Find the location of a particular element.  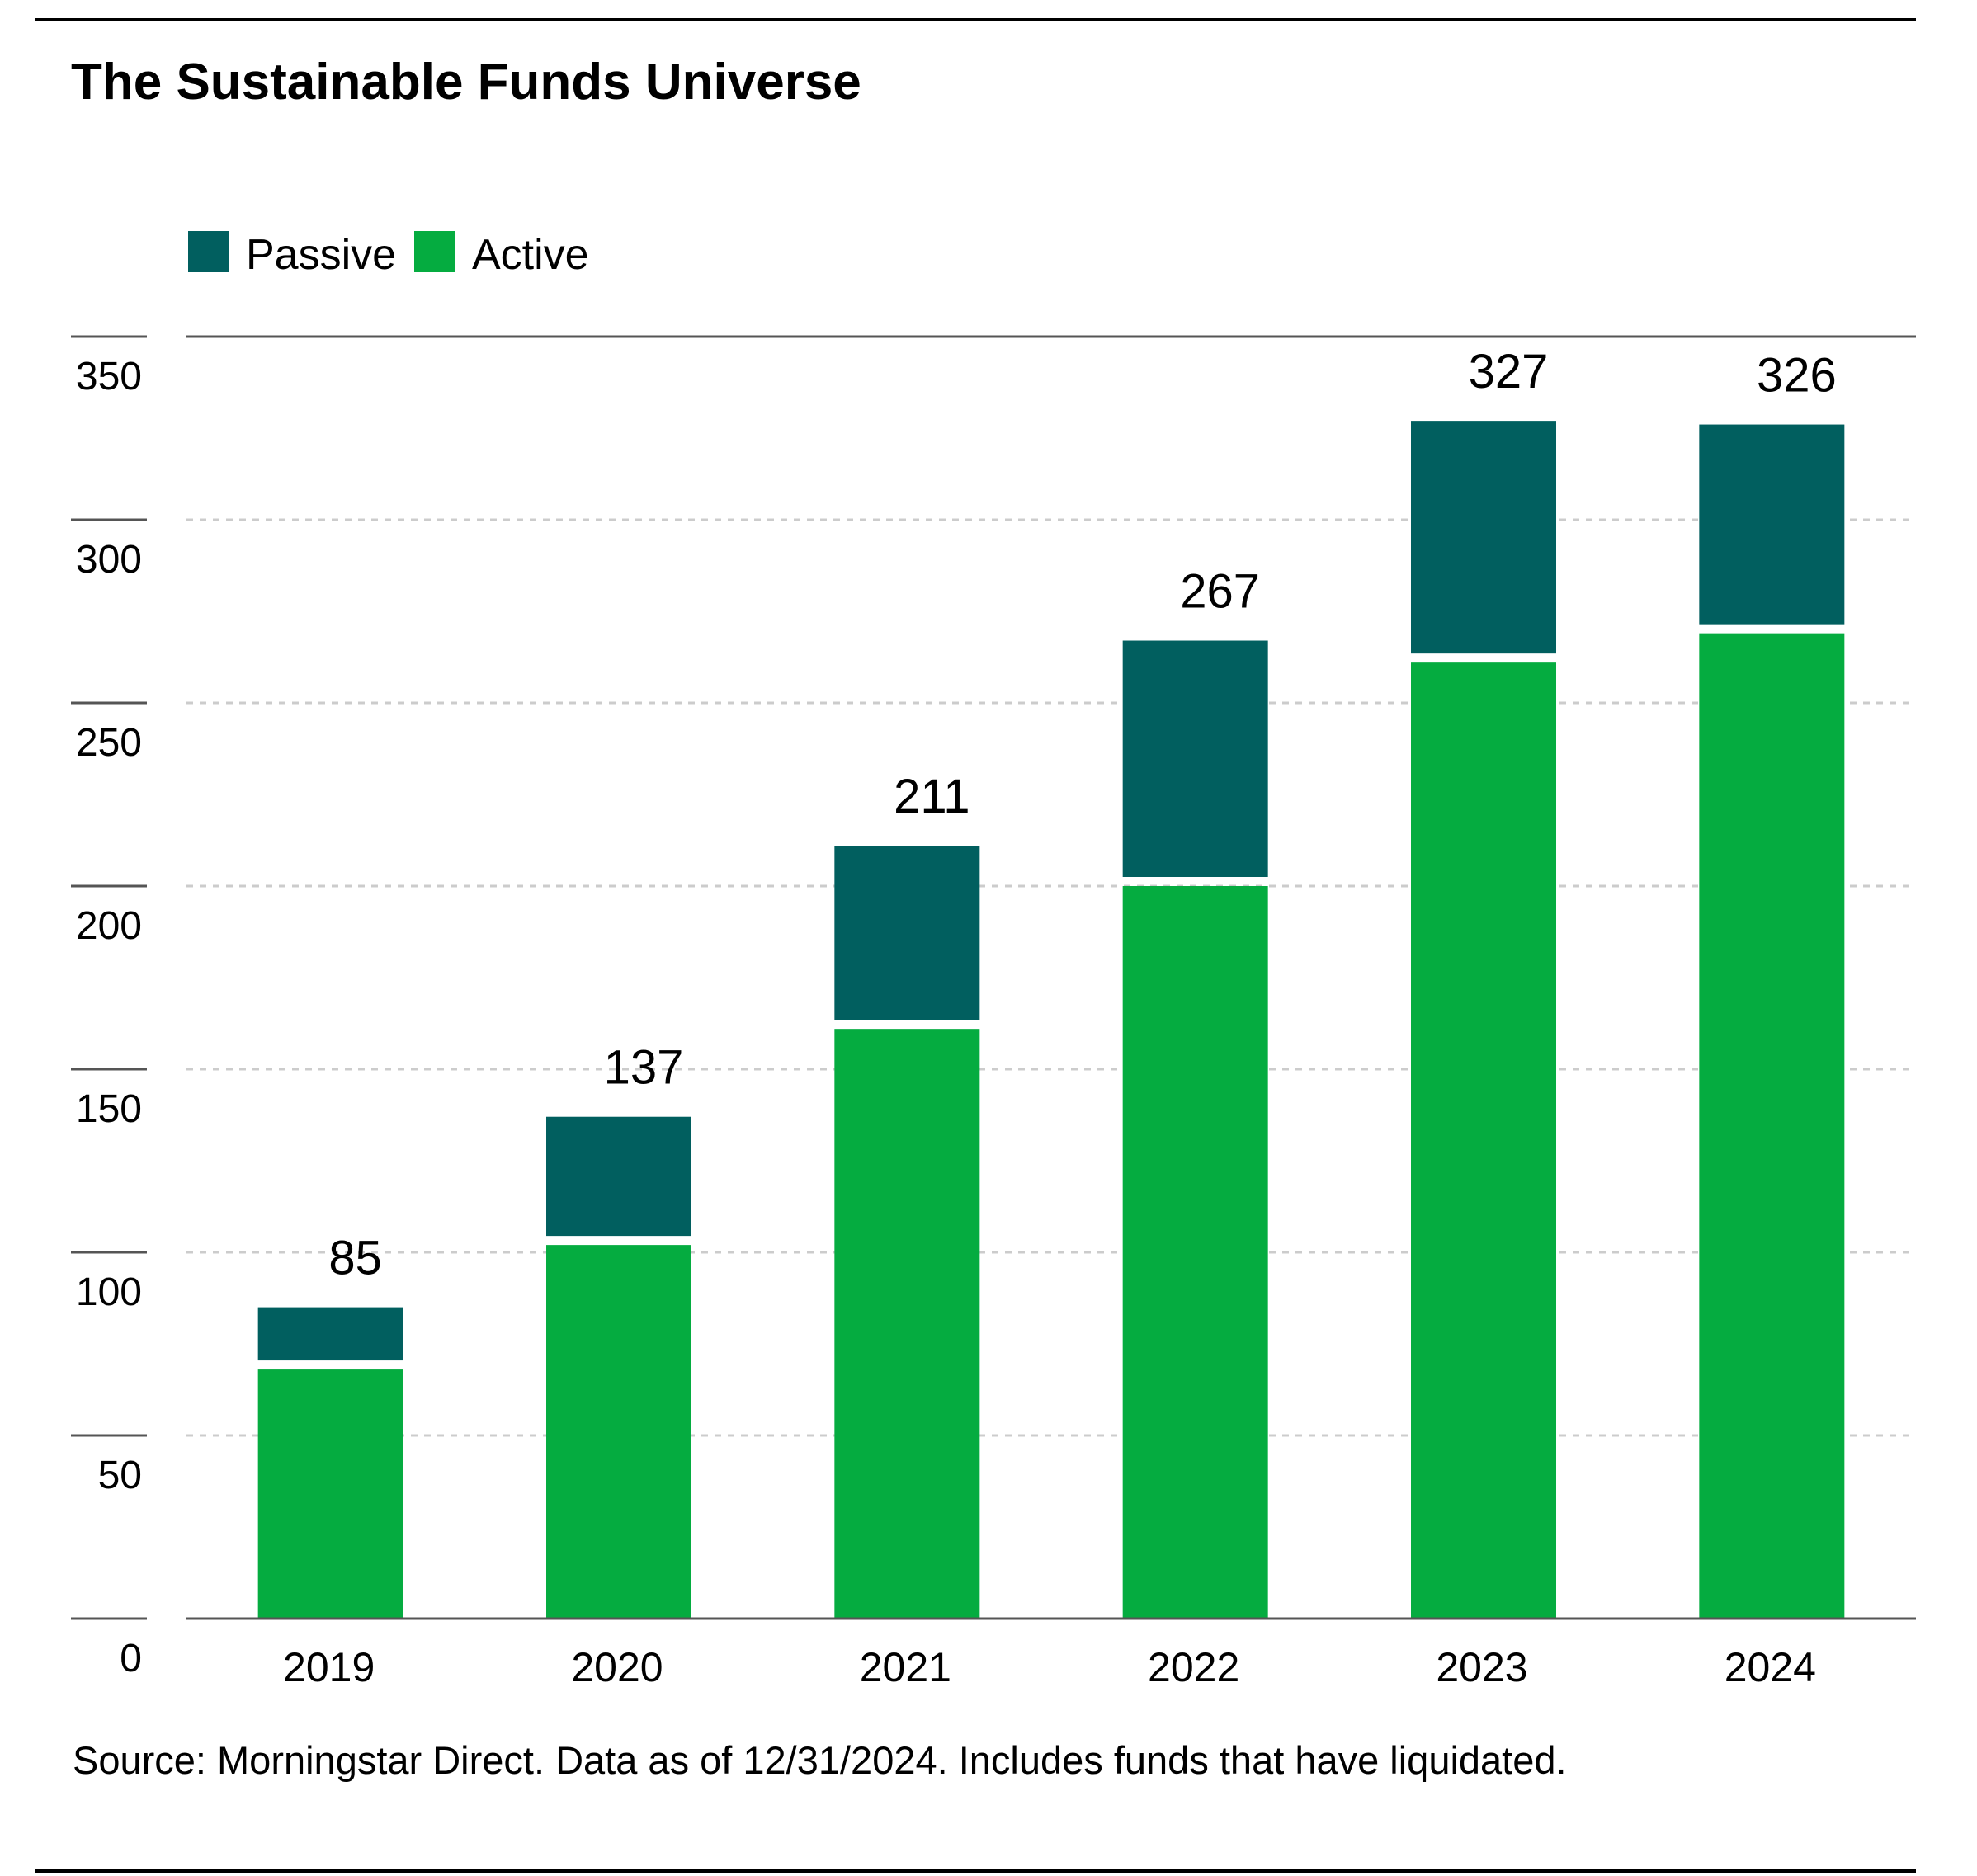

bar-total-label: 327 is located at coordinates (1509, 371).